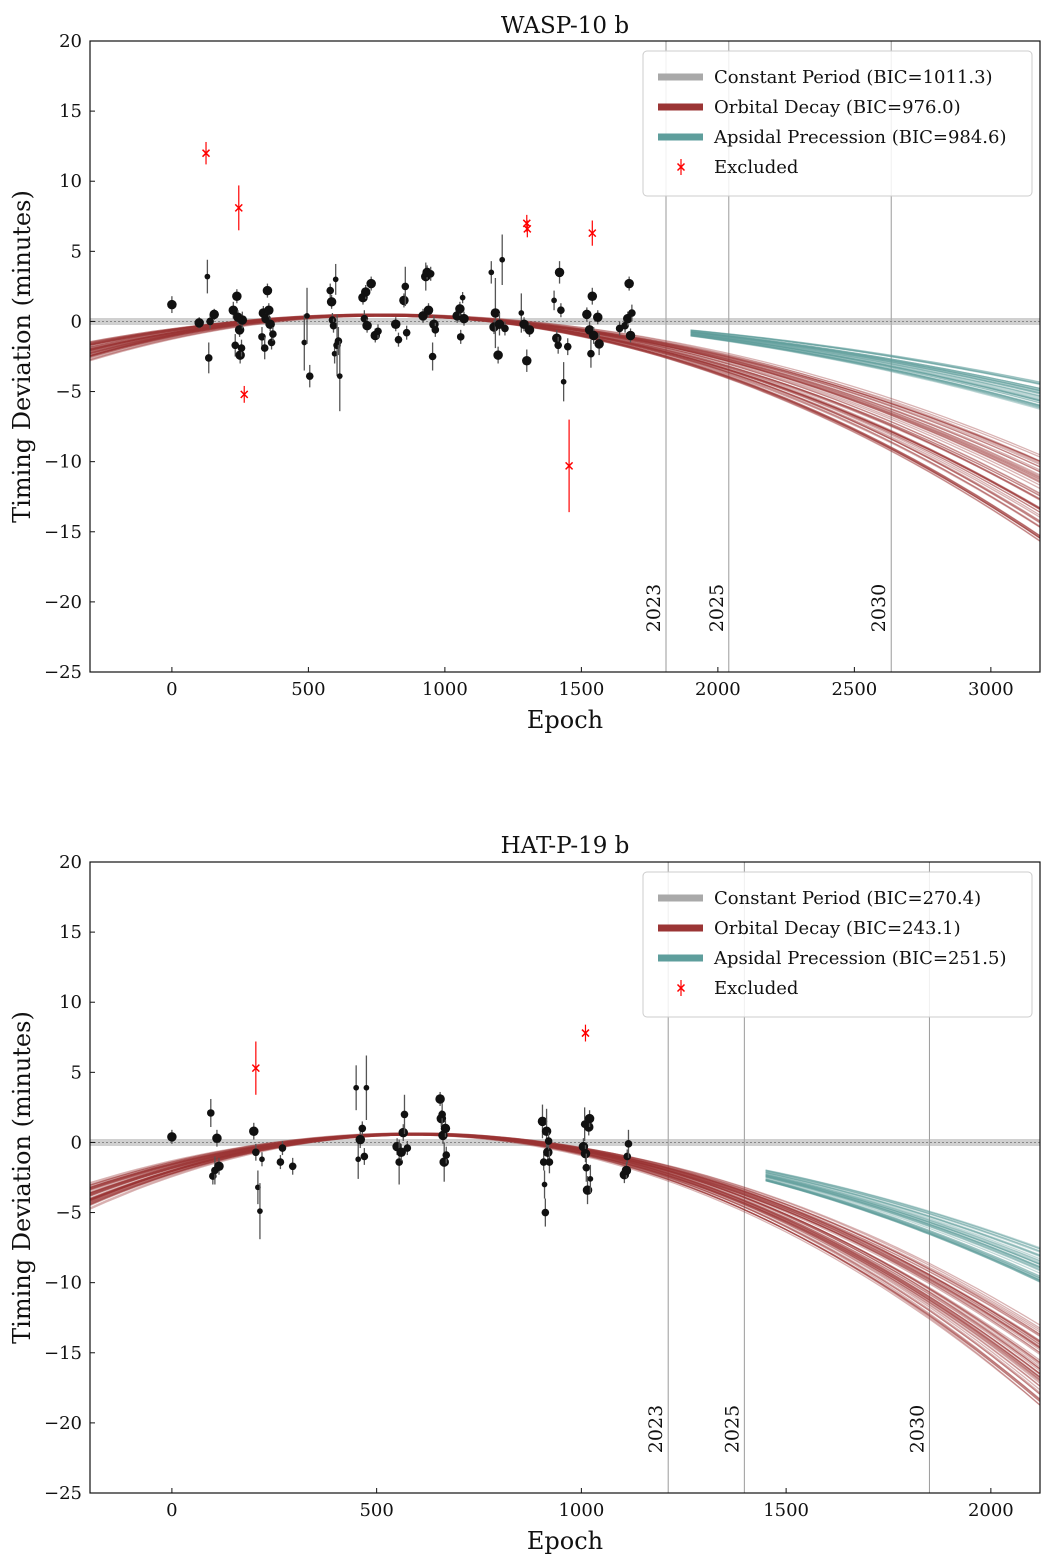  What do you see at coordinates (70, 932) in the screenshot?
I see `y-tick-label: 15` at bounding box center [70, 932].